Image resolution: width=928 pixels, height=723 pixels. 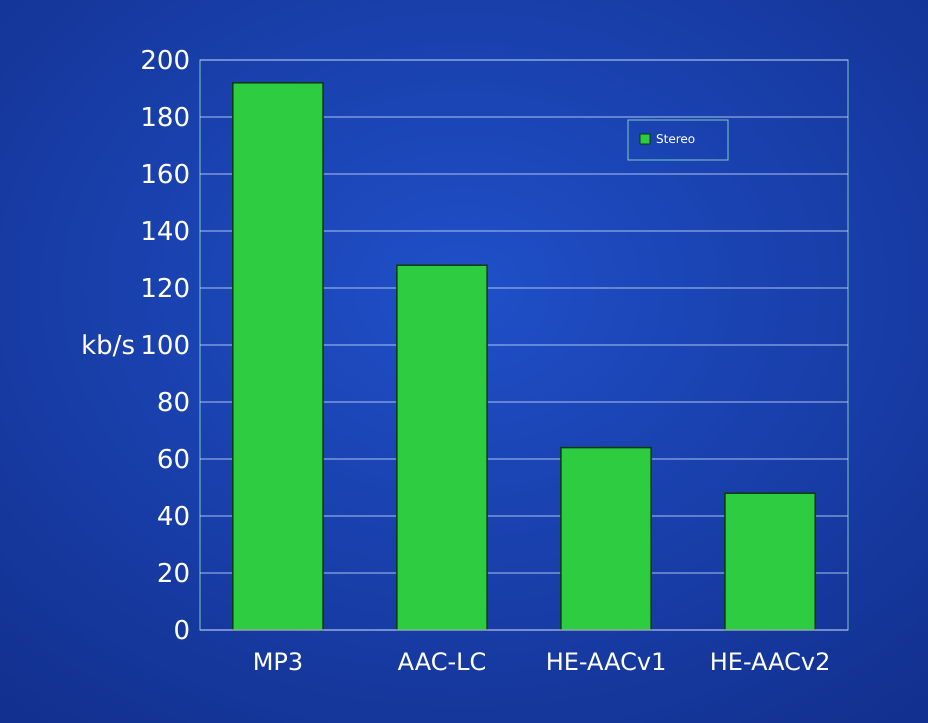 What do you see at coordinates (278, 662) in the screenshot?
I see `x-tick-label: MP3` at bounding box center [278, 662].